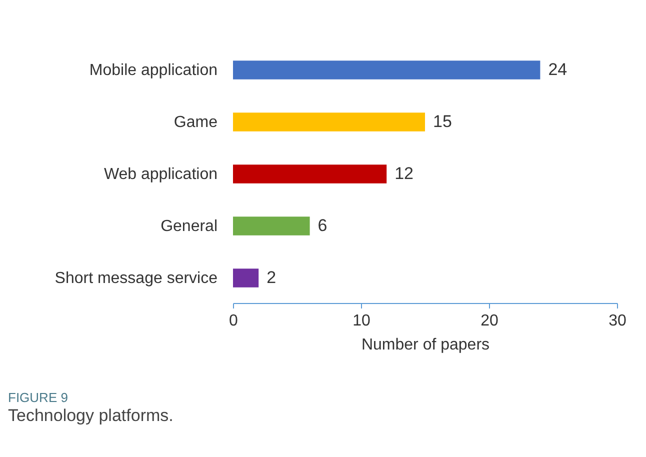  I want to click on caption: FIGURE 9, so click(38, 397).